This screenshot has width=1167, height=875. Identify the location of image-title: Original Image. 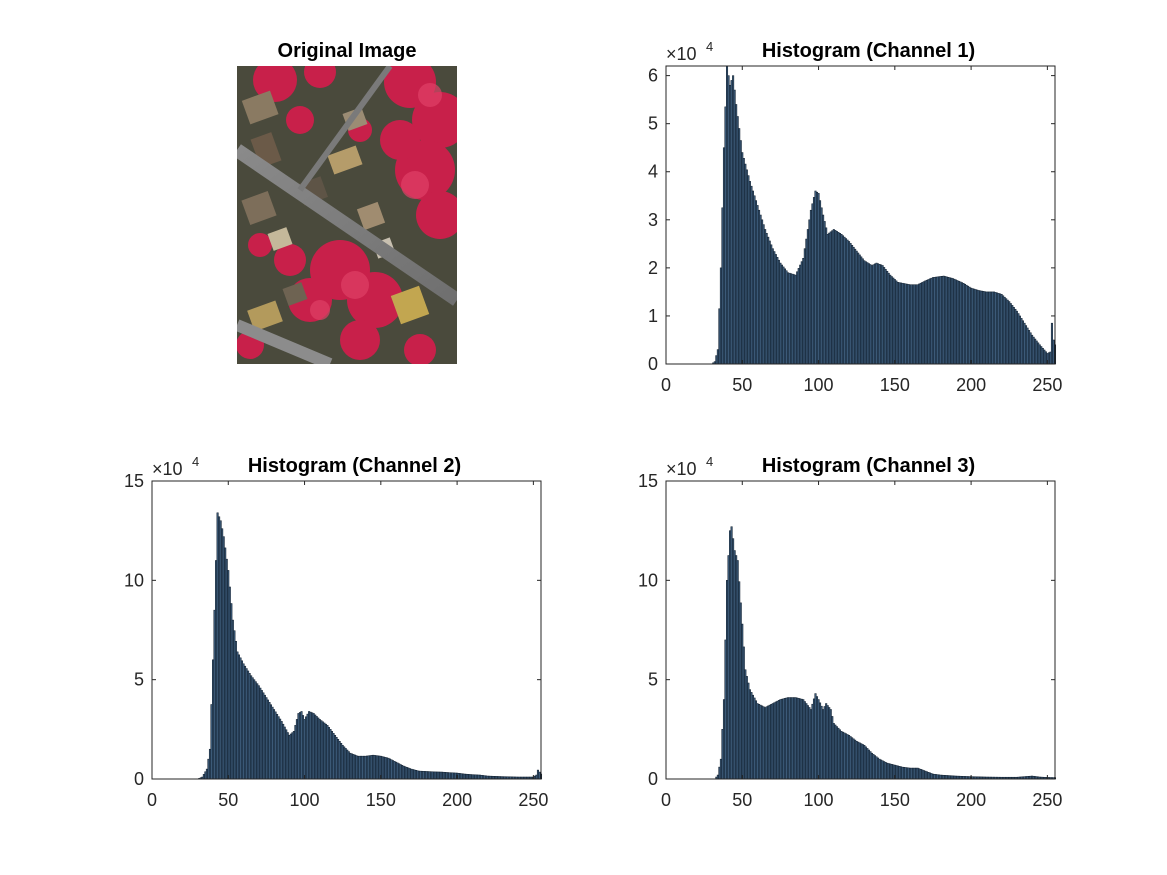
(347, 51).